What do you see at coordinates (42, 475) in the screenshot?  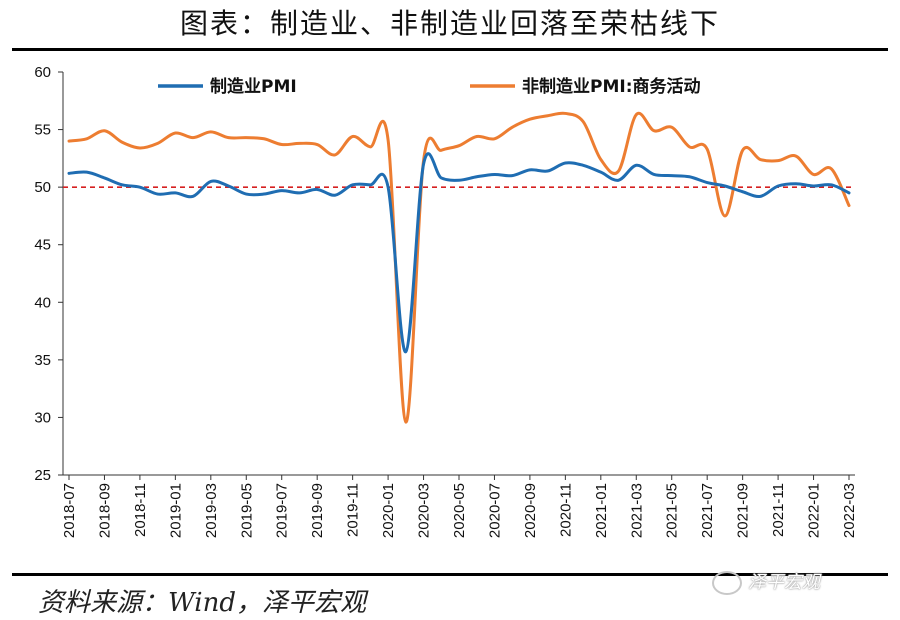 I see `y-tick-label: 25` at bounding box center [42, 475].